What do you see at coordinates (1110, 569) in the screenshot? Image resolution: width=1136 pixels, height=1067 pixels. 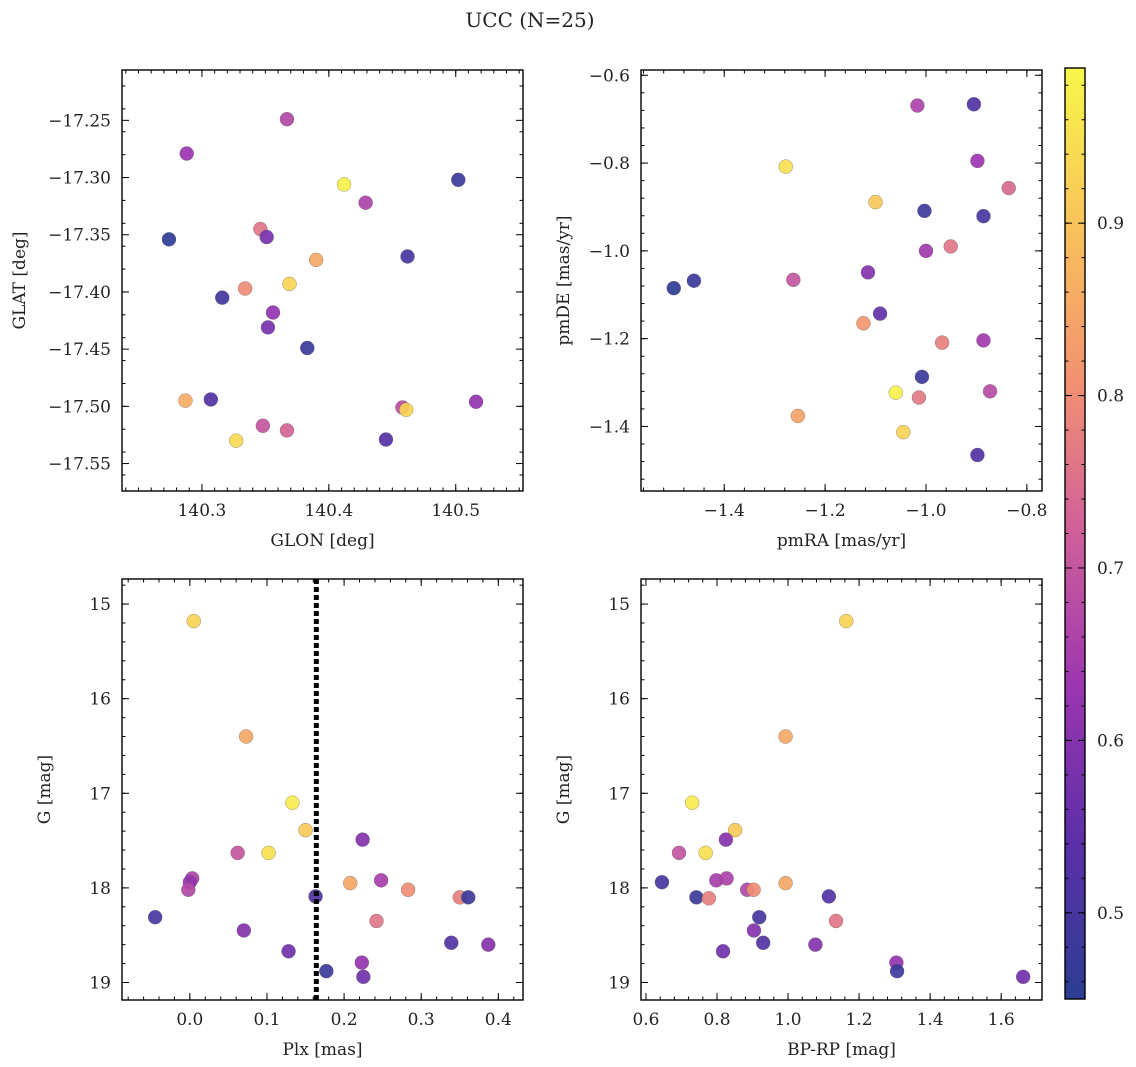 I see `colorbar-tick-label: 0.7` at bounding box center [1110, 569].